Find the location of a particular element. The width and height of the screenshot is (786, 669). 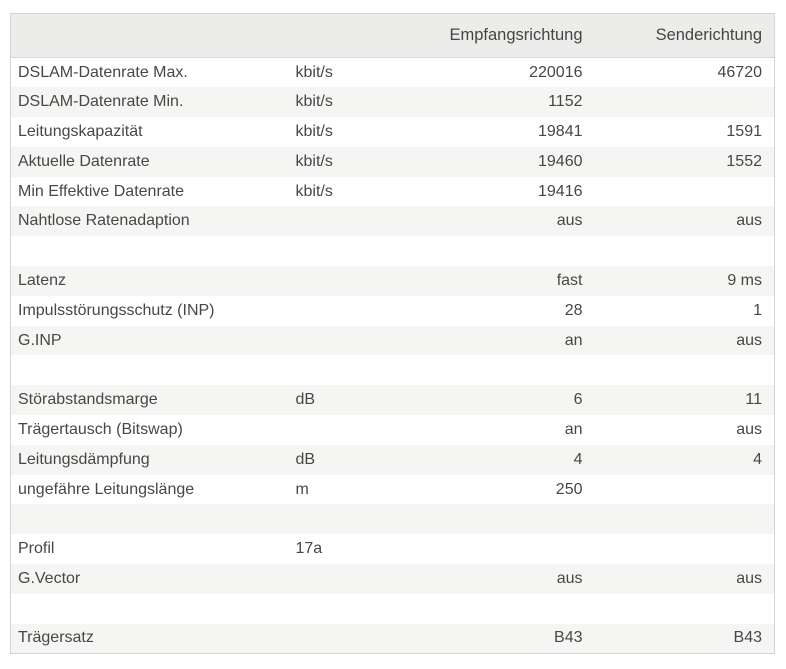

table-row: G.INP an aus is located at coordinates (392, 340).